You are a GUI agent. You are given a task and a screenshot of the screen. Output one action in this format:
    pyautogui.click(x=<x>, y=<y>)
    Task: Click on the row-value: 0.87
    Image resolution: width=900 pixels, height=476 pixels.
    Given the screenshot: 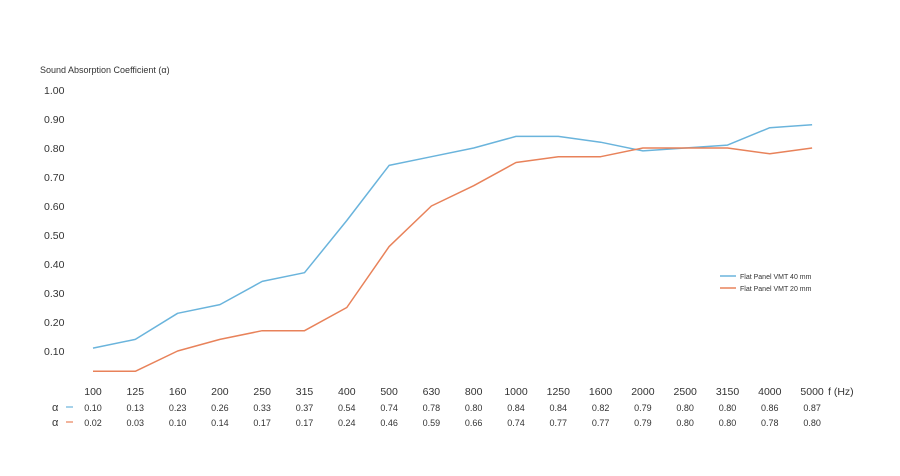 What is the action you would take?
    pyautogui.click(x=812, y=408)
    